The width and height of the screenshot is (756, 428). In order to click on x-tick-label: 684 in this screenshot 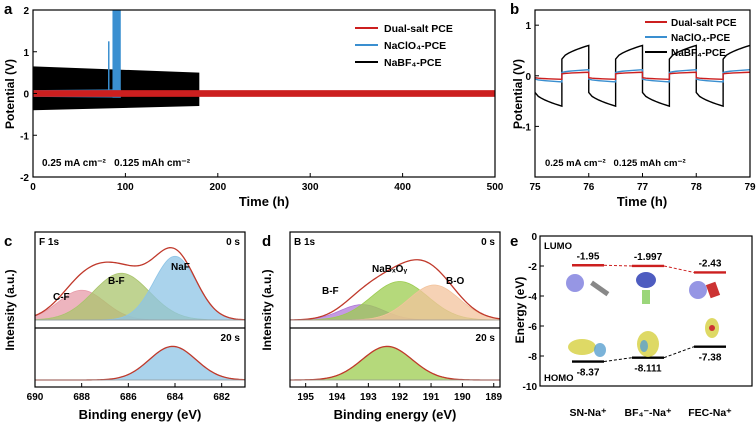, I will do `click(175, 397)`.